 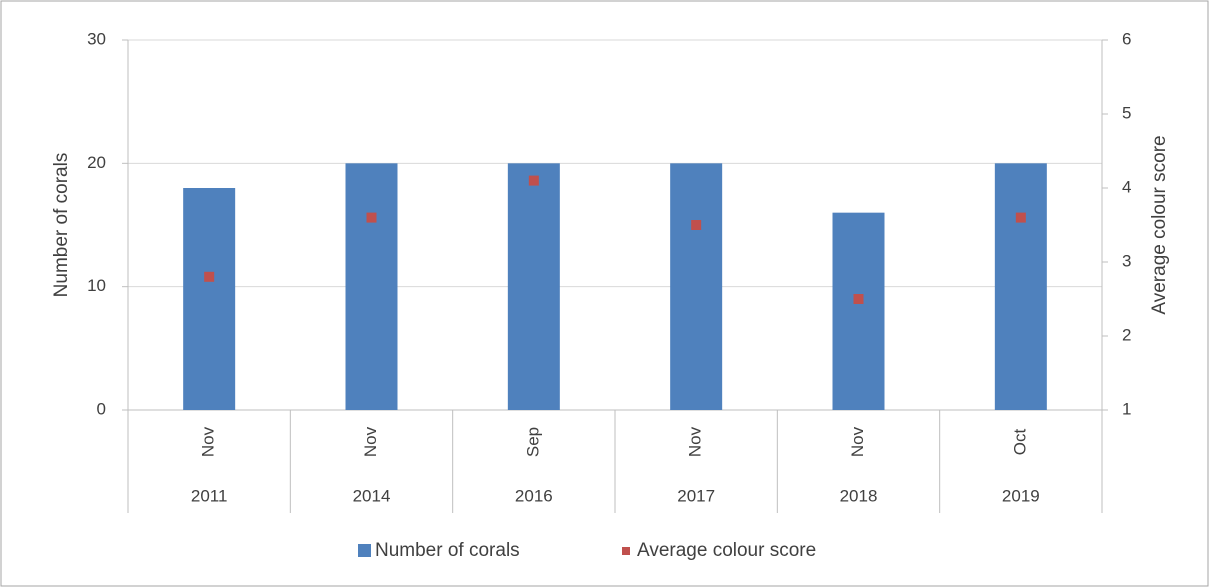 I want to click on x-group-label: 2011, so click(x=209, y=495).